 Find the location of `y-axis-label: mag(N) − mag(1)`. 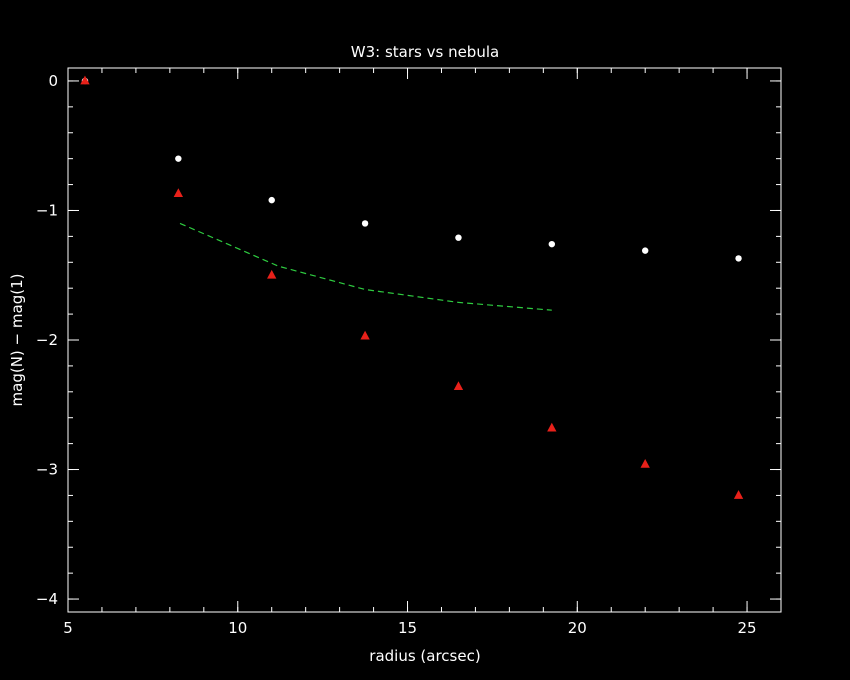

y-axis-label: mag(N) − mag(1) is located at coordinates (17, 340).